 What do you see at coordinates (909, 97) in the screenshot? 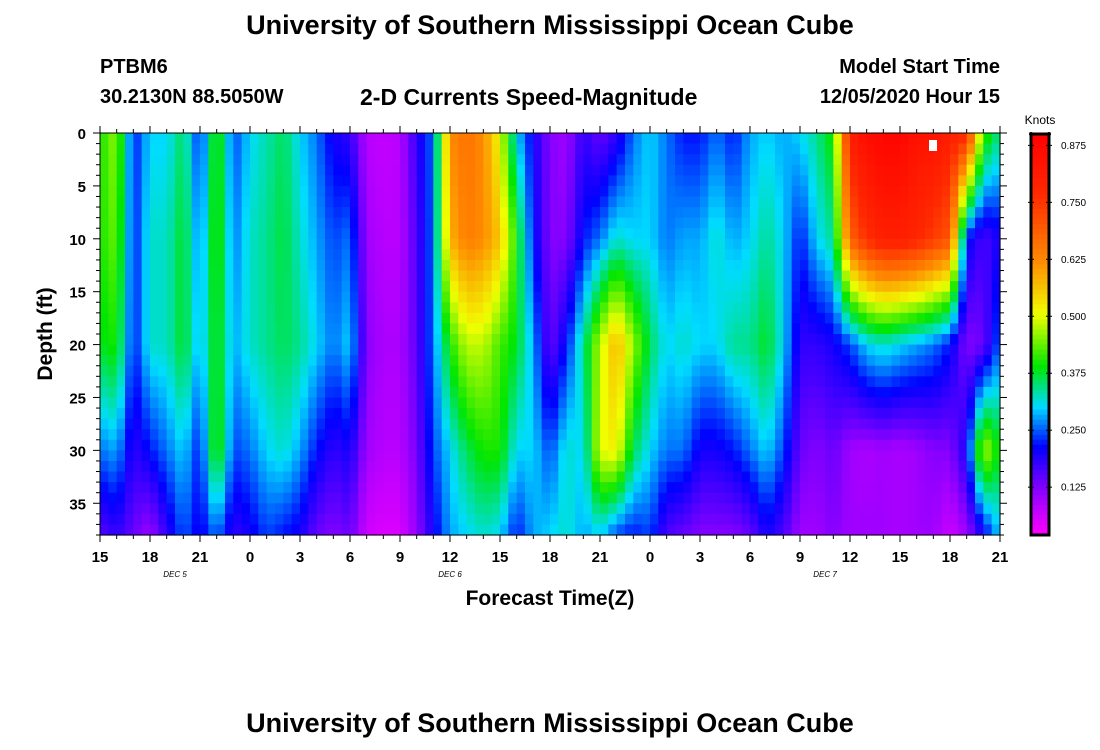
I see `model-start-value: 12/05/2020 Hour 15` at bounding box center [909, 97].